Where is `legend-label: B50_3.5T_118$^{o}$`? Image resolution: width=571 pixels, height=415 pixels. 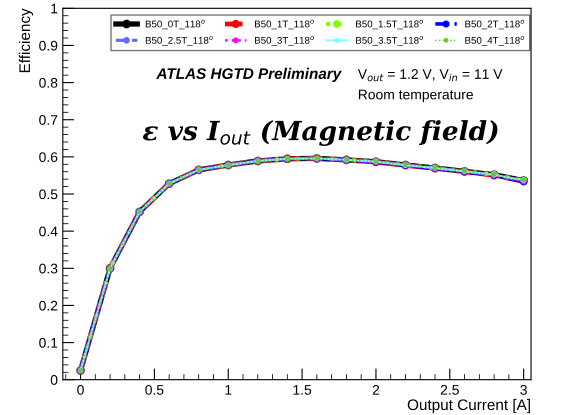 legend-label: B50_3.5T_118$^{o}$ is located at coordinates (390, 41).